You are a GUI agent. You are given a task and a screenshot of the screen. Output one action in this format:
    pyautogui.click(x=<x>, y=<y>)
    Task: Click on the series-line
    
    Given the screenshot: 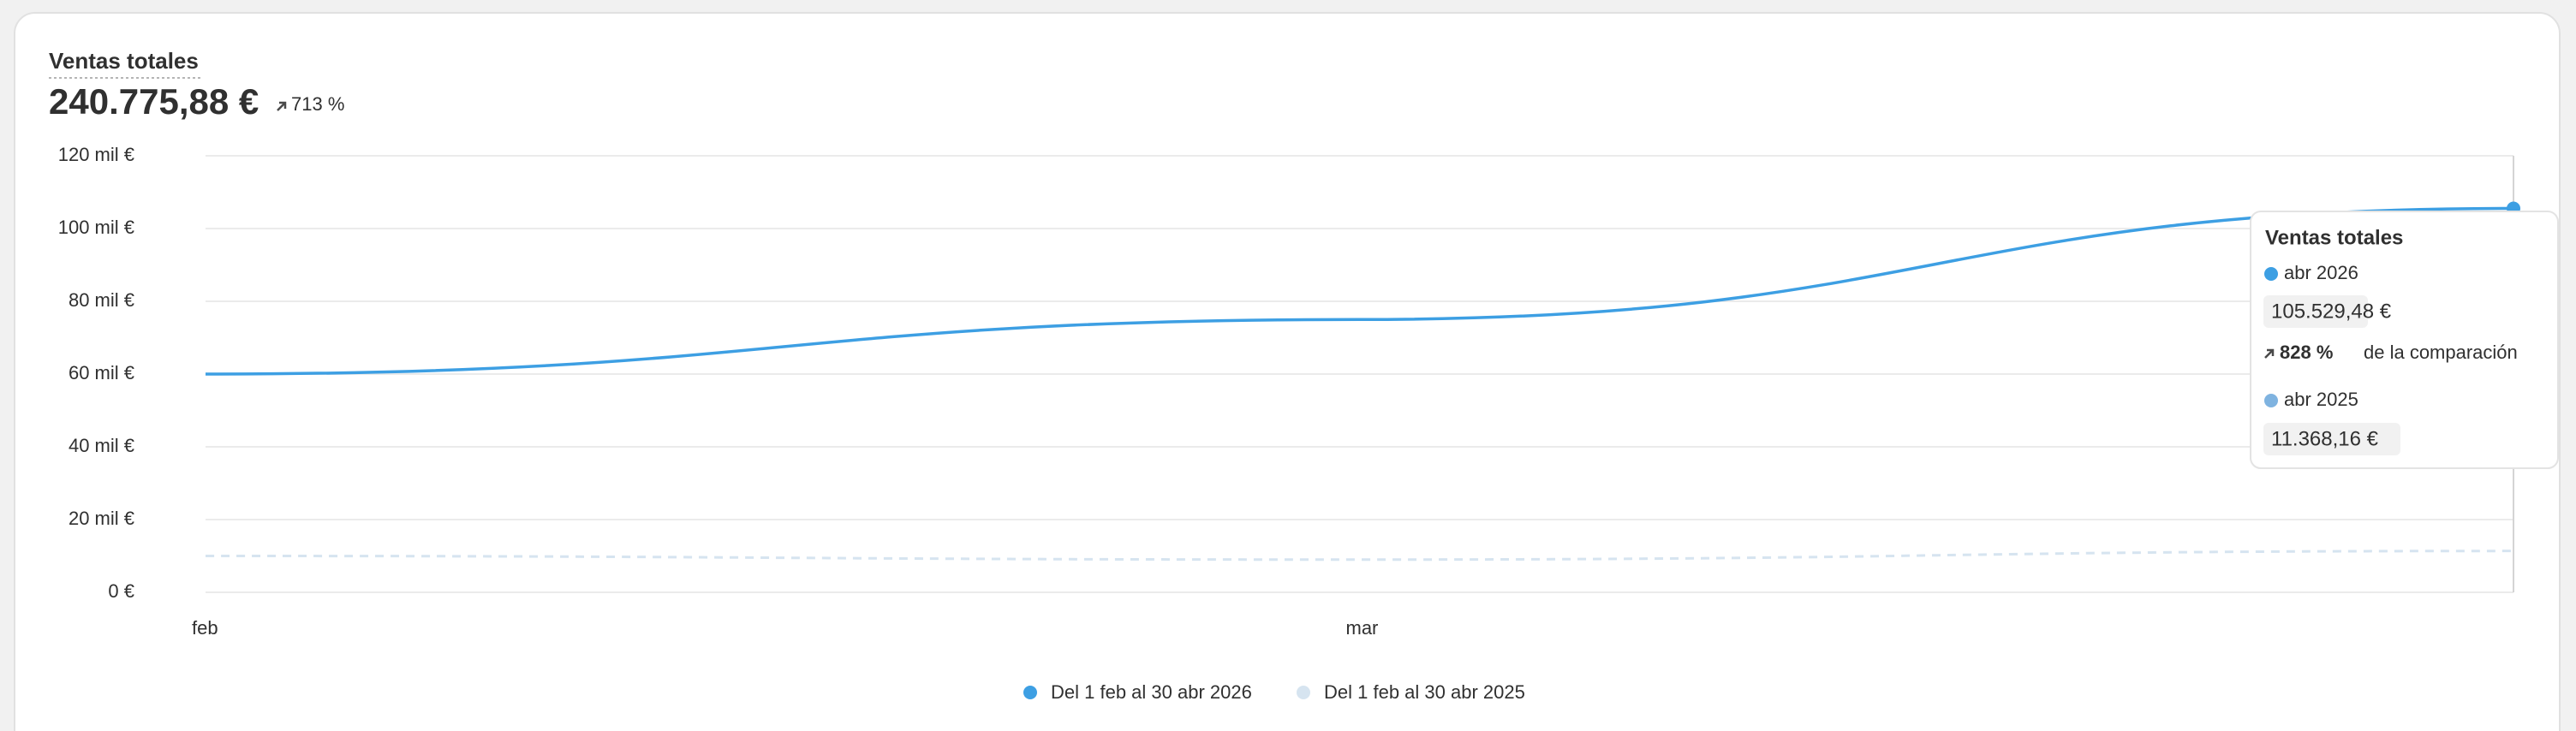 What is the action you would take?
    pyautogui.click(x=1359, y=556)
    